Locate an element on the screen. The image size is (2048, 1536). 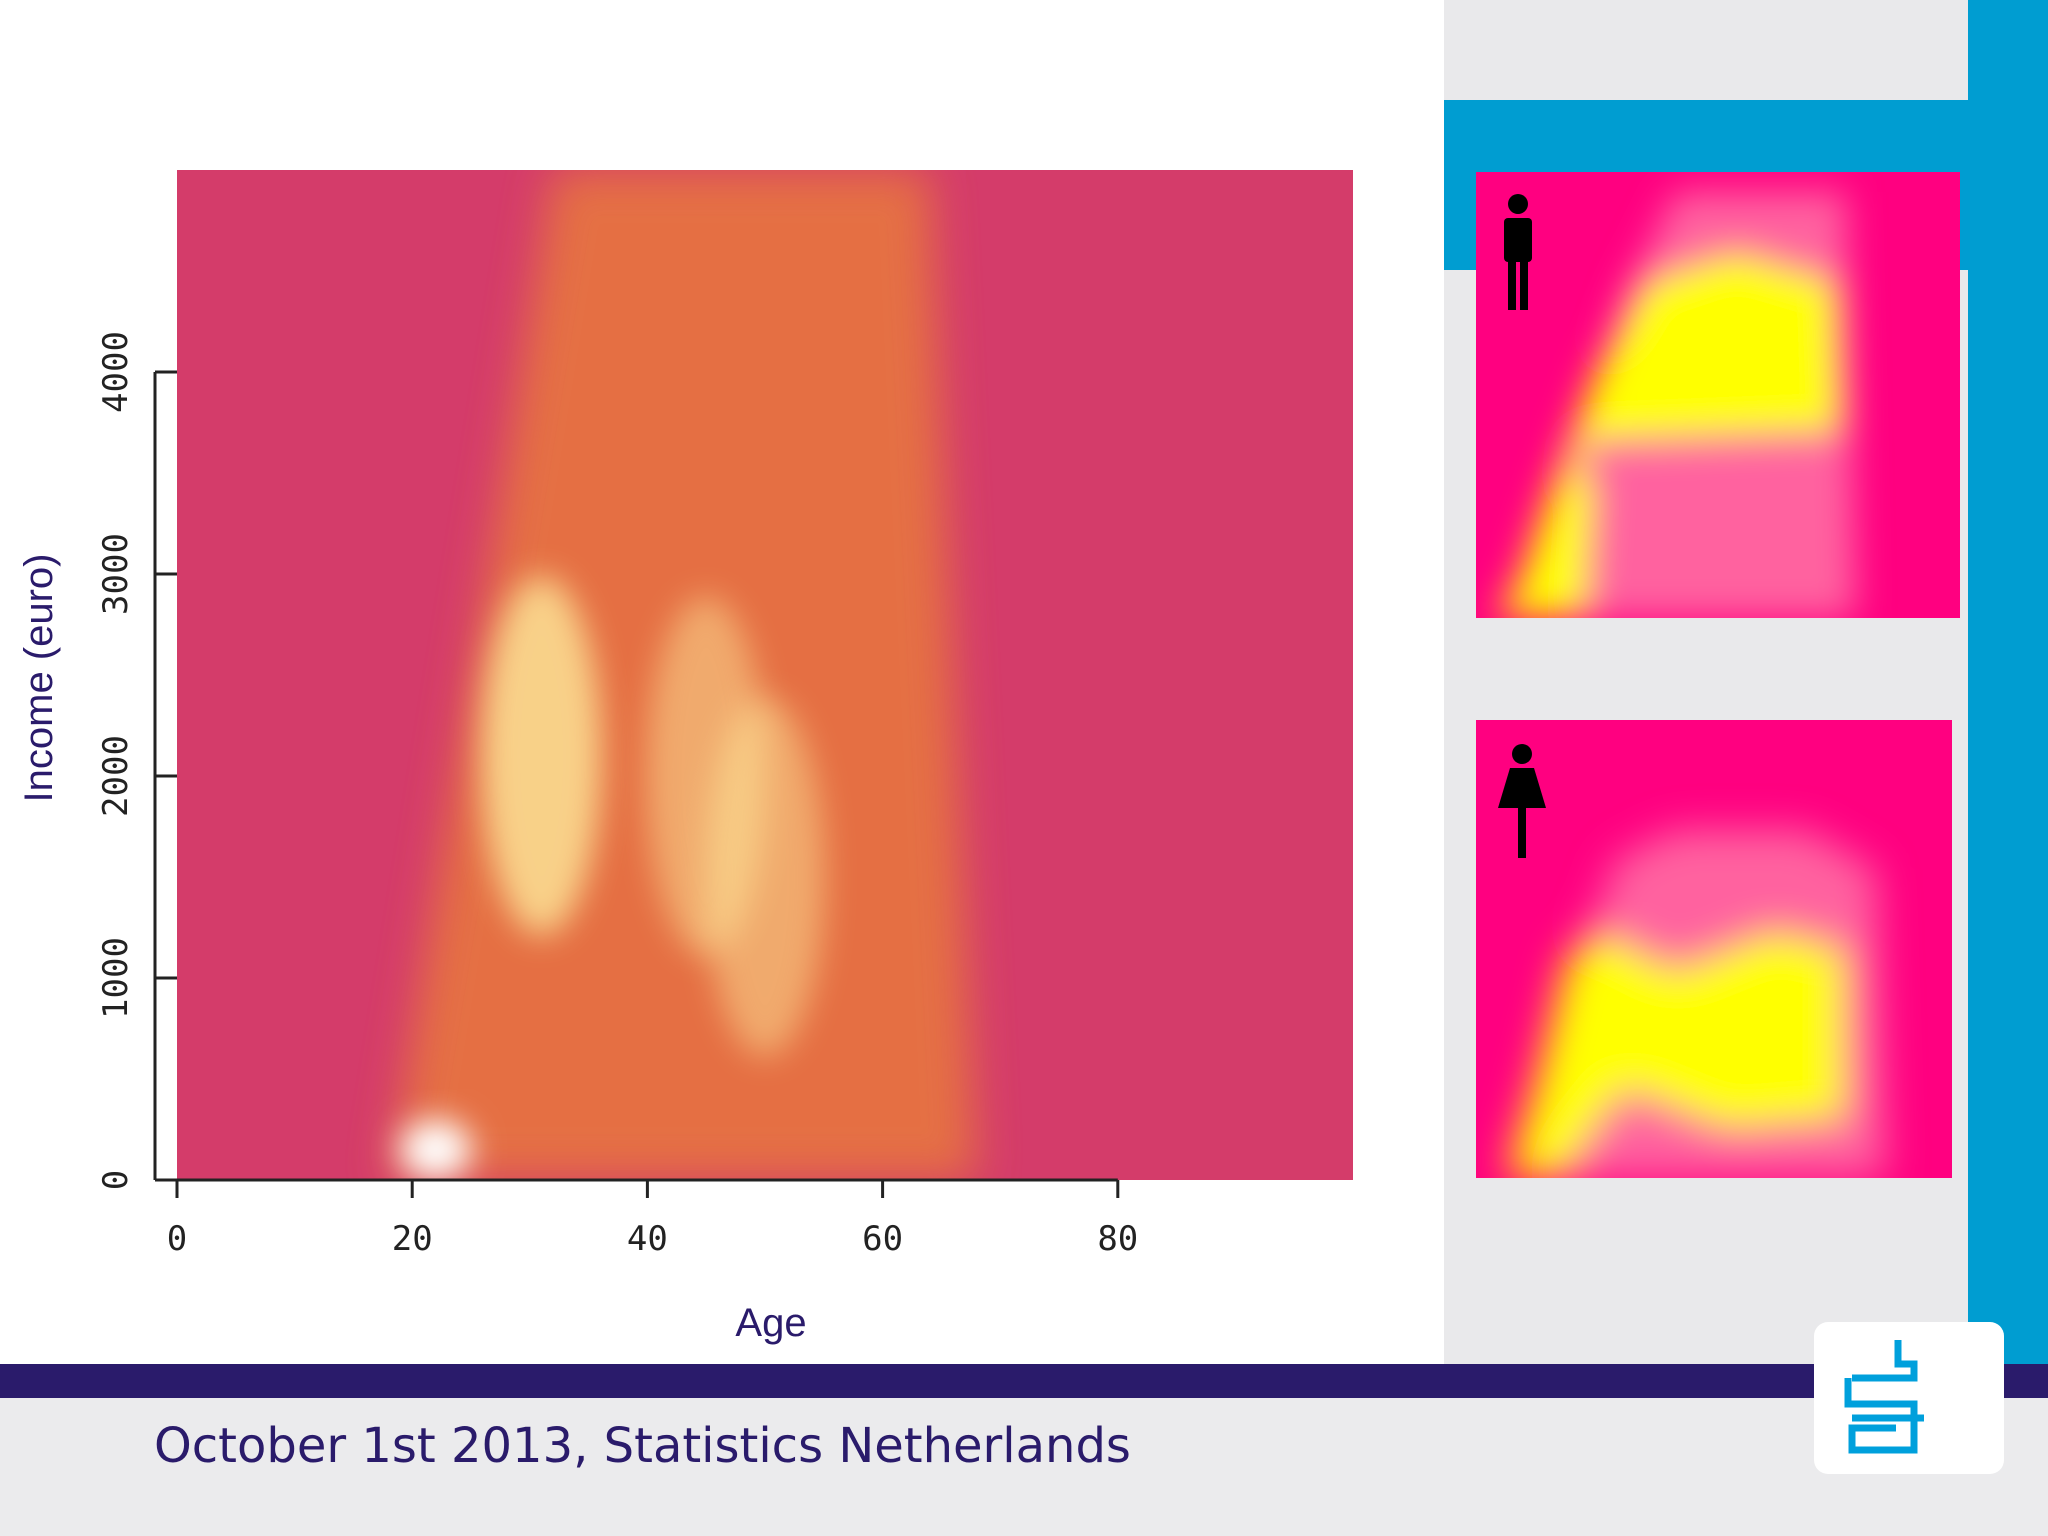
male-heatmap-thumbnail is located at coordinates (1718, 395).